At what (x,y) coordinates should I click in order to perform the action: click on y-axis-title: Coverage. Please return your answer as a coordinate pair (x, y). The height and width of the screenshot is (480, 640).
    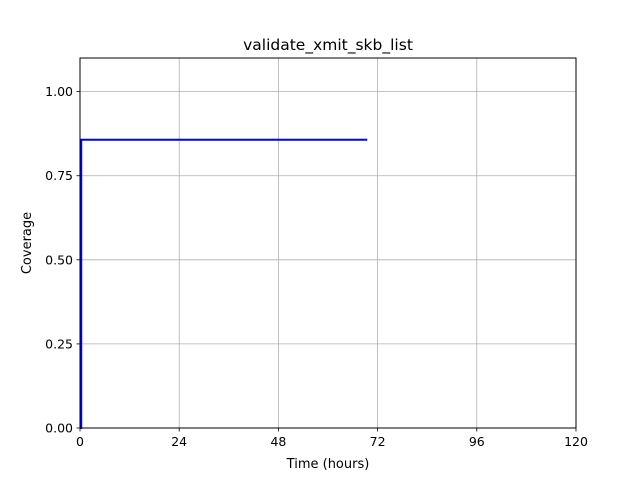
    Looking at the image, I should click on (27, 243).